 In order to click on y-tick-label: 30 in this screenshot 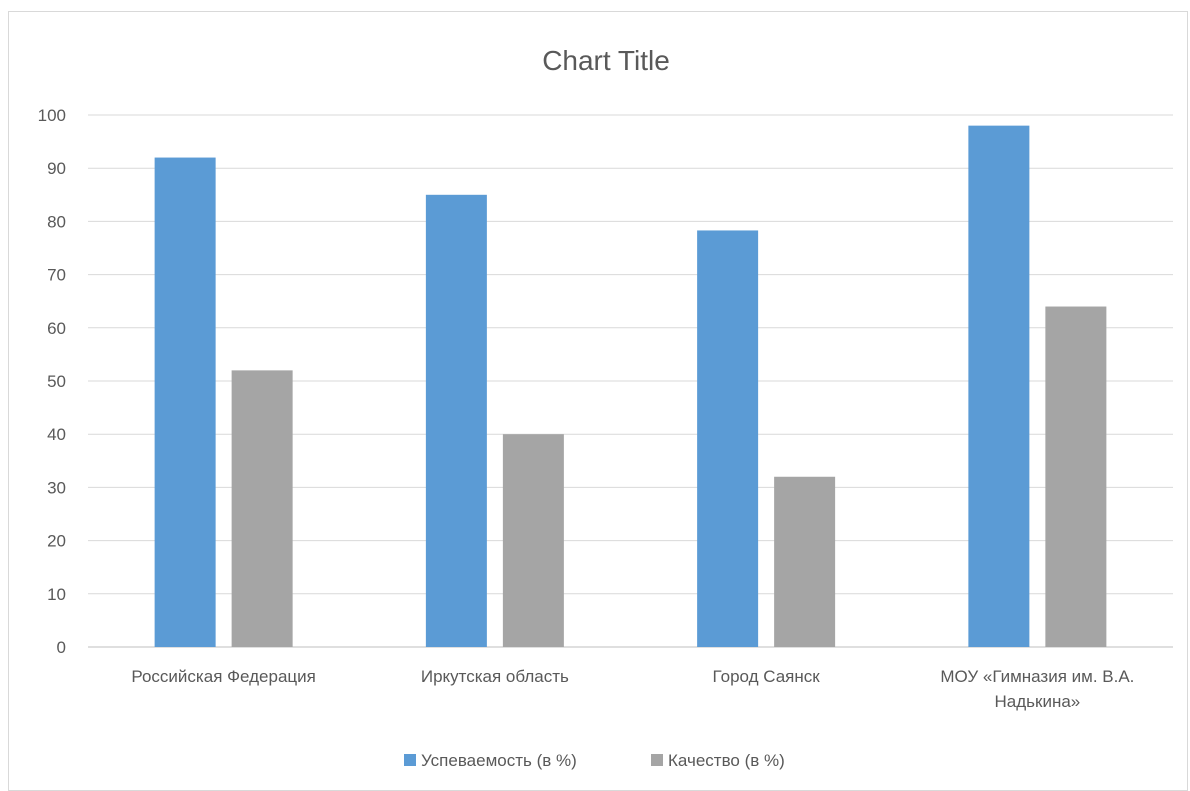, I will do `click(56, 487)`.